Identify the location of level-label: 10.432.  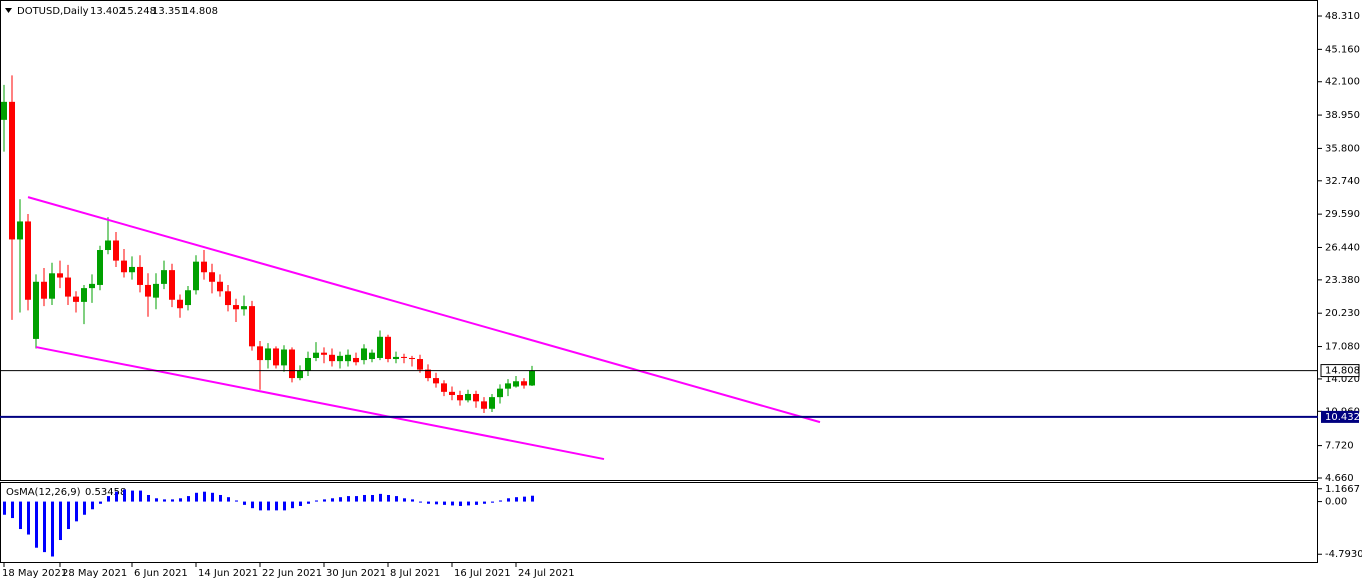
(1342, 417).